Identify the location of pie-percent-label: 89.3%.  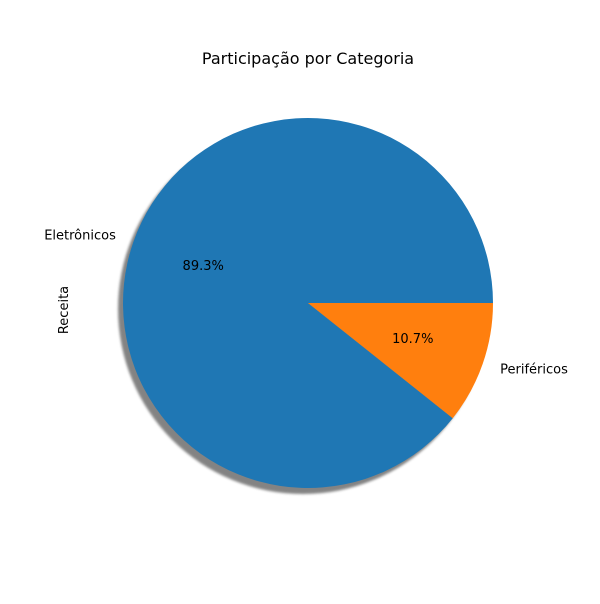
(203, 266).